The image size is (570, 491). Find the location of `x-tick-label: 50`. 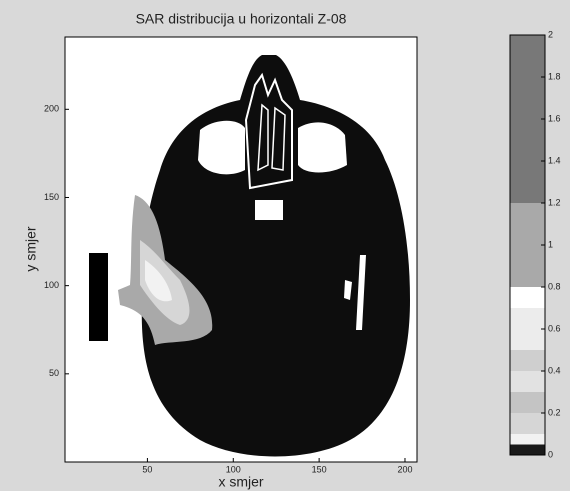

x-tick-label: 50 is located at coordinates (147, 469).